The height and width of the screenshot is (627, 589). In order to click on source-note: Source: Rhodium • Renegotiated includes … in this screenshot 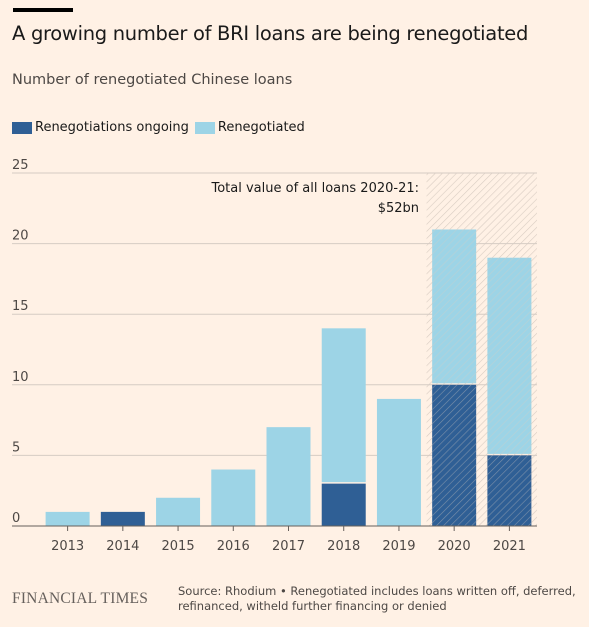, I will do `click(377, 598)`.